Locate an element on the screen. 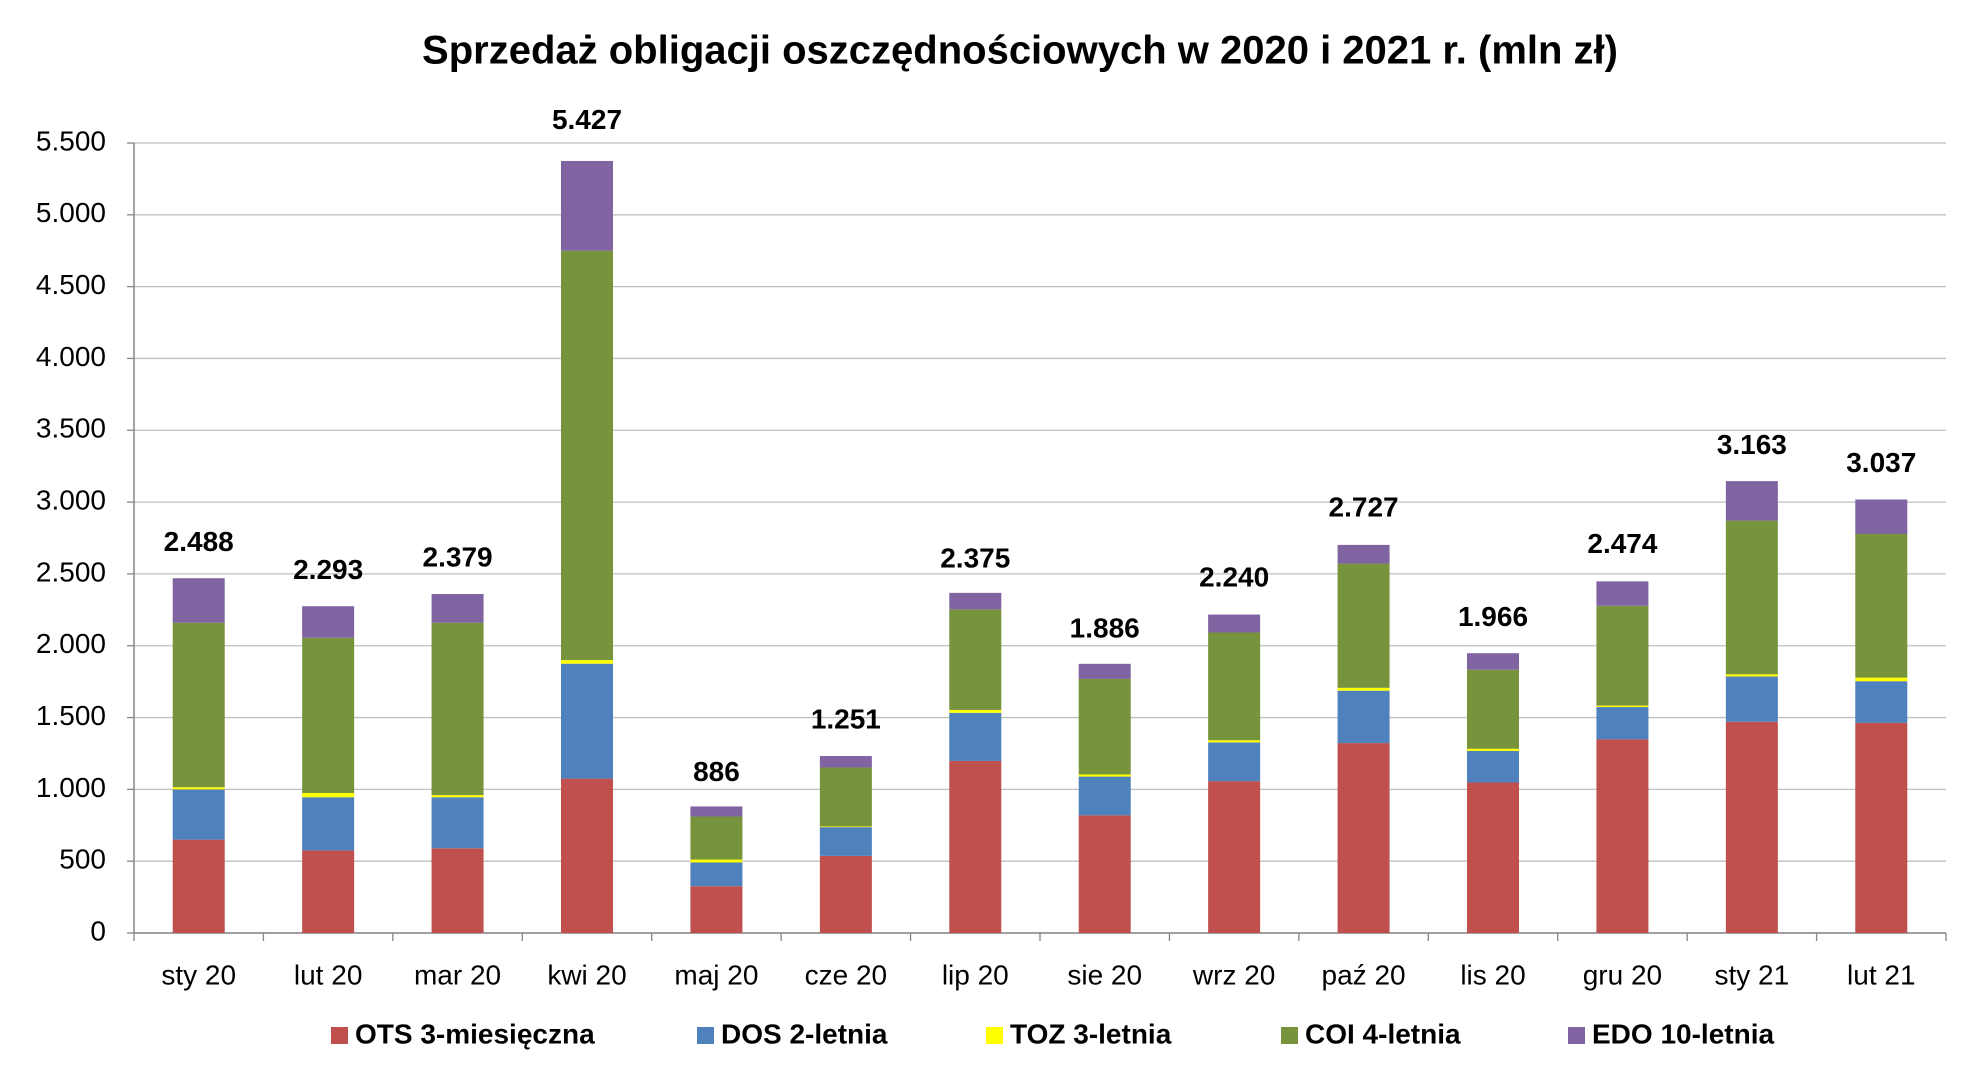  x-tick-label: lut 21 is located at coordinates (1881, 974).